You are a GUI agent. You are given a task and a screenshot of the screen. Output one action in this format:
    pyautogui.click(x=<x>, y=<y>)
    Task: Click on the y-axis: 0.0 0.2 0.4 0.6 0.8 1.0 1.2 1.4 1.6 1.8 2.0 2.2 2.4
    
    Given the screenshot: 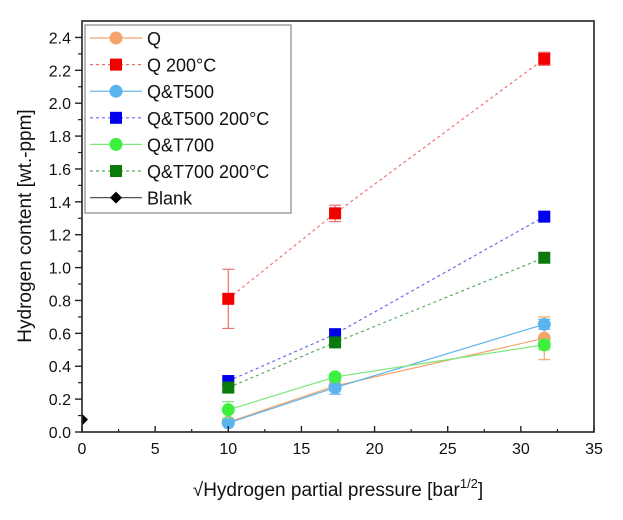 What is the action you would take?
    pyautogui.click(x=65, y=236)
    